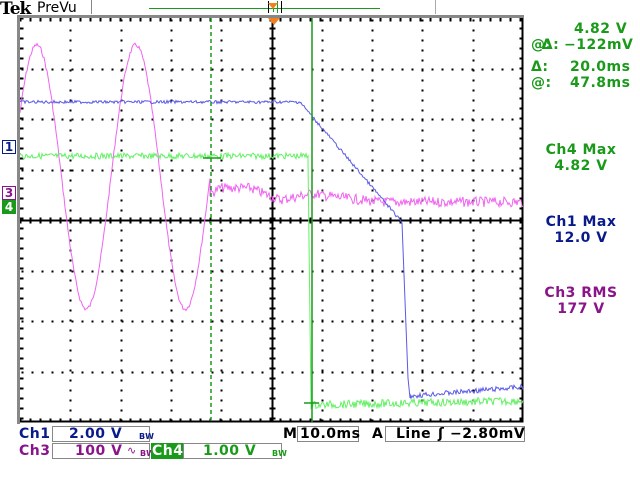  Describe the element at coordinates (264, 8) in the screenshot. I see `record-length-bar` at that location.